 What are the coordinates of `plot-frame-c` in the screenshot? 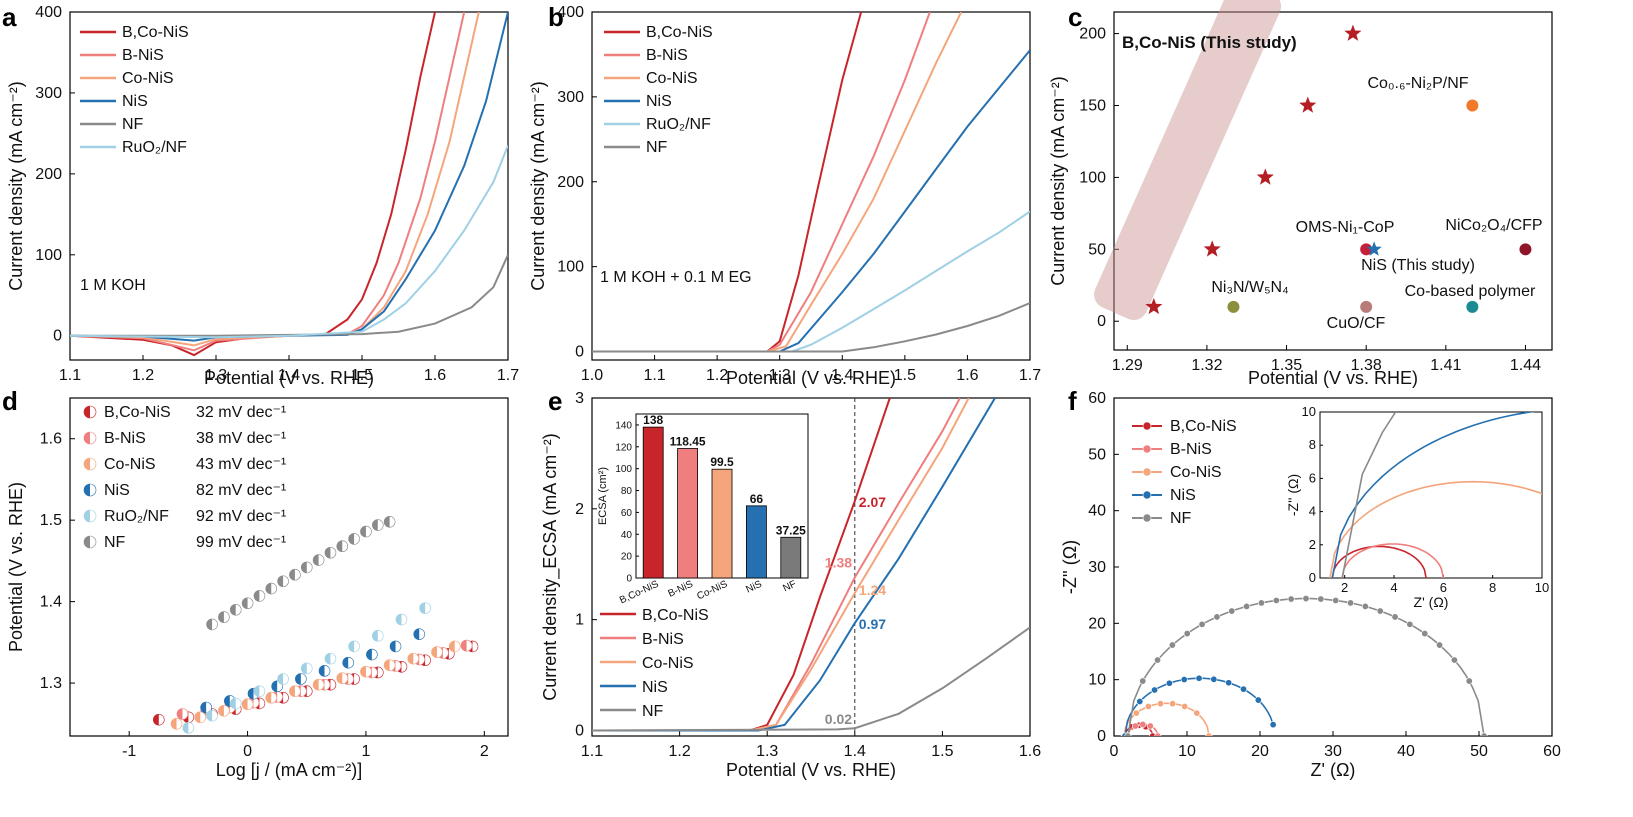 It's located at (1333, 181).